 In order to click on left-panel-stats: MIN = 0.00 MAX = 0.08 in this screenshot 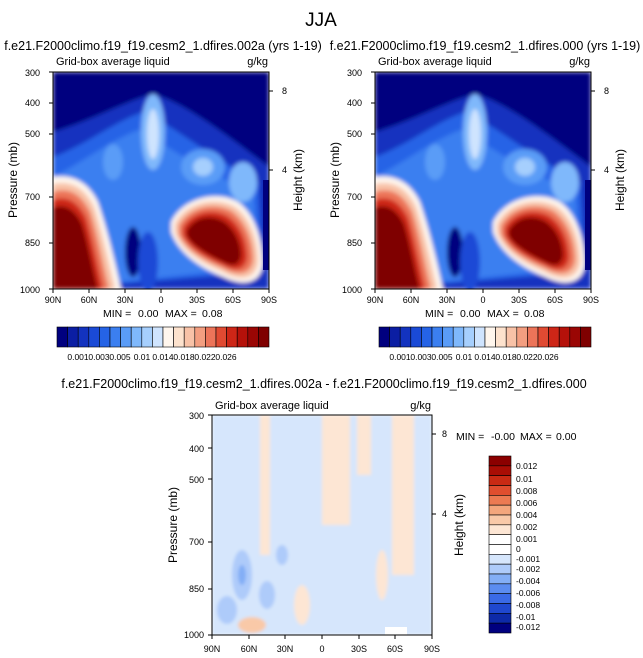, I will do `click(163, 314)`.